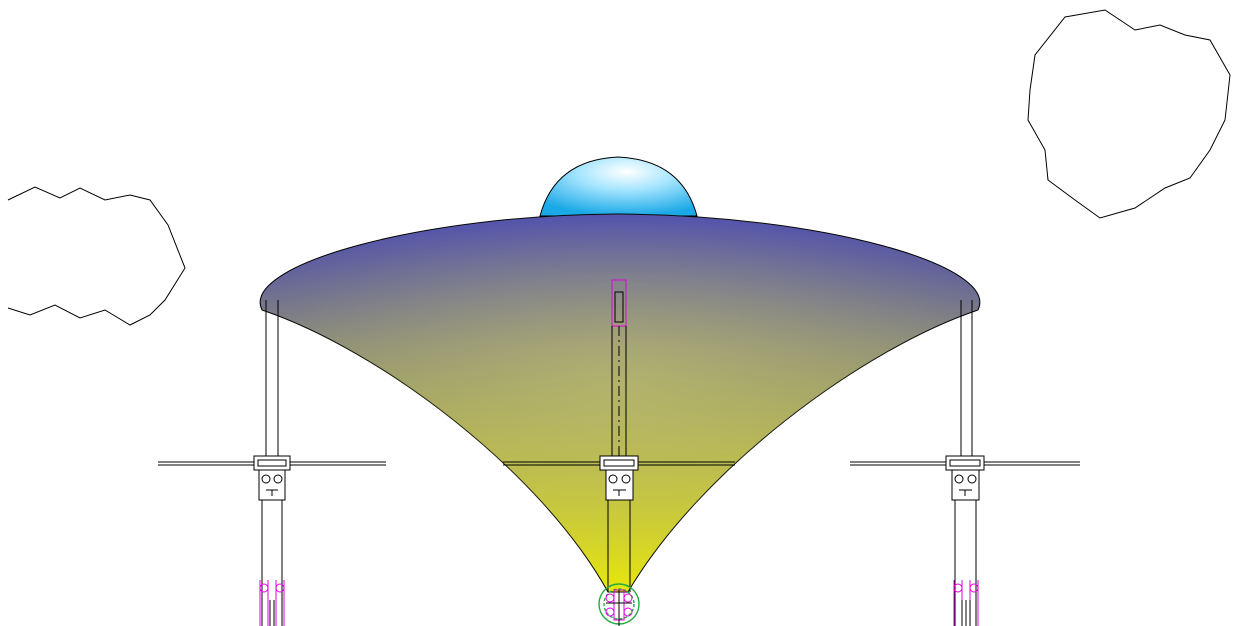 The width and height of the screenshot is (1236, 626). I want to click on support-post-right, so click(965, 463).